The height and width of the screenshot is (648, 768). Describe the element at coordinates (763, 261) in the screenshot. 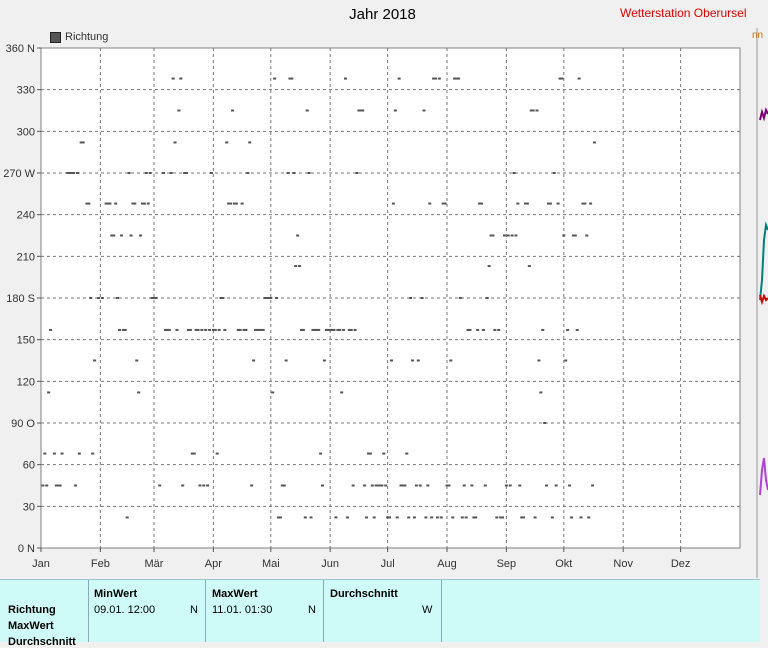

I see `side-series-teal` at that location.